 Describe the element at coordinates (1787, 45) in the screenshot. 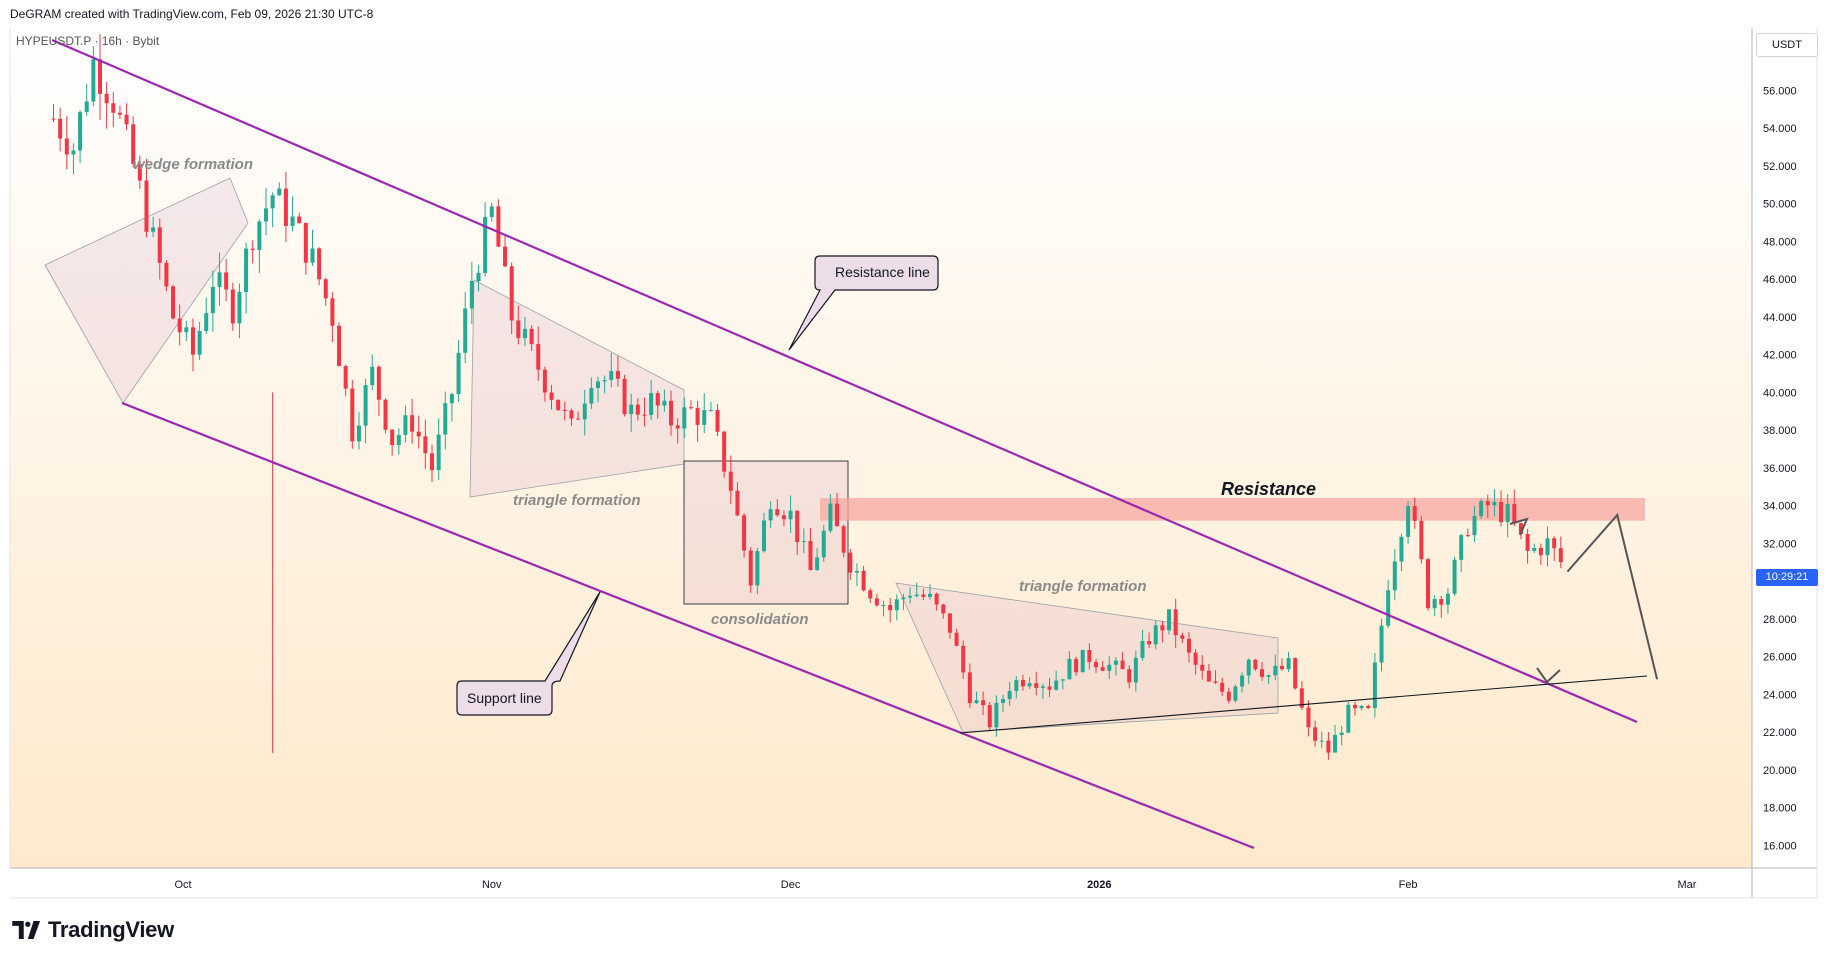

I see `currency-selector: USDT` at that location.